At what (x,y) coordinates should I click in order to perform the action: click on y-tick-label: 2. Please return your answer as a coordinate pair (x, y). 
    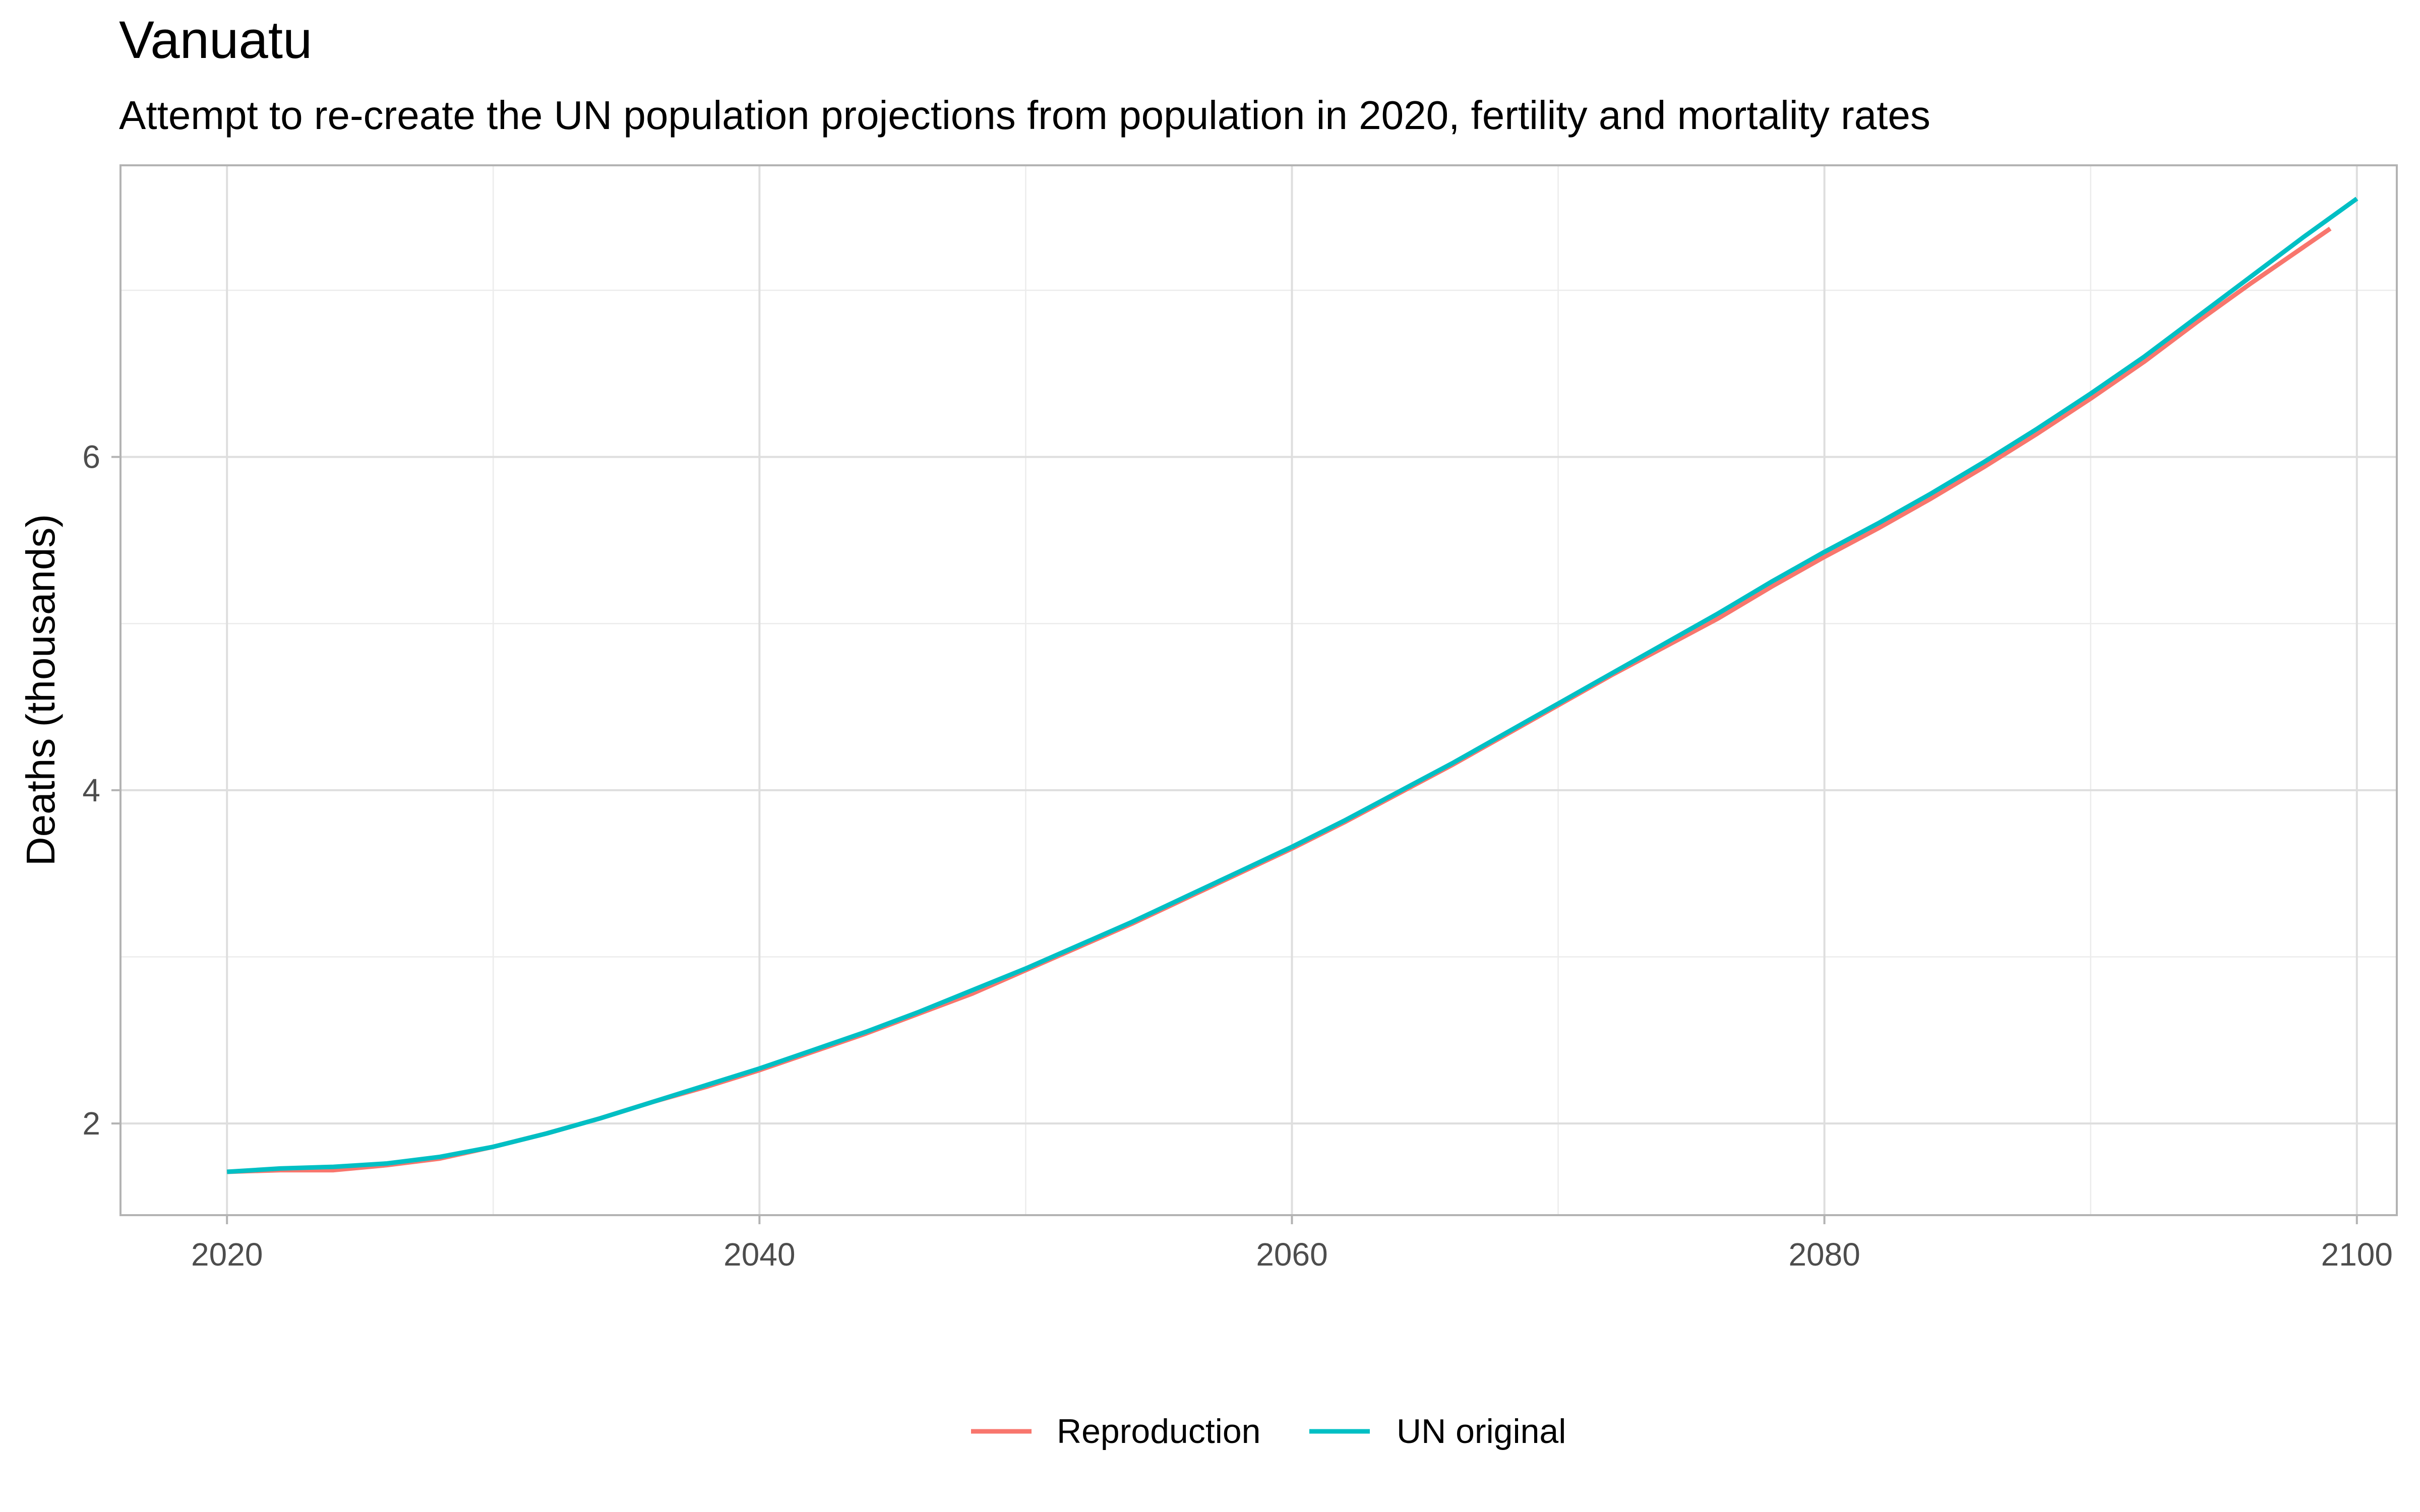
    Looking at the image, I should click on (91, 1123).